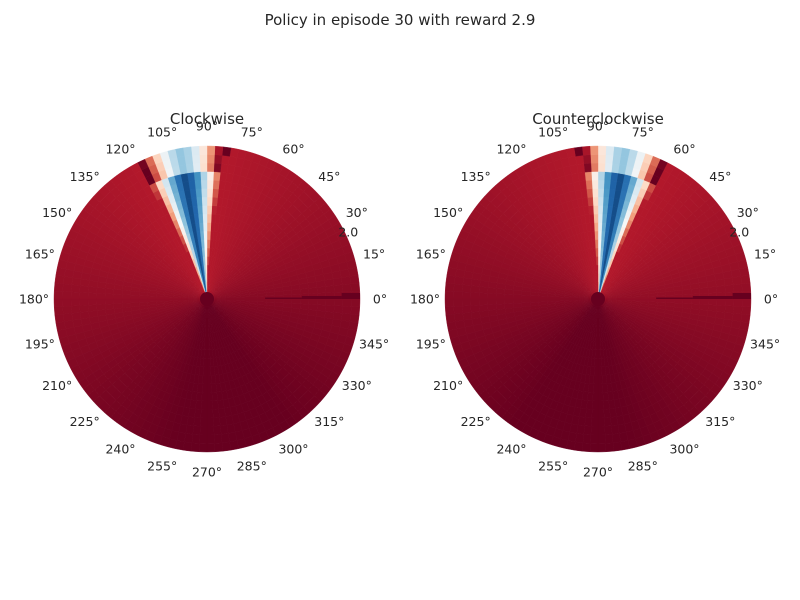 The width and height of the screenshot is (800, 600). What do you see at coordinates (553, 131) in the screenshot?
I see `theta-tick-label: 105°` at bounding box center [553, 131].